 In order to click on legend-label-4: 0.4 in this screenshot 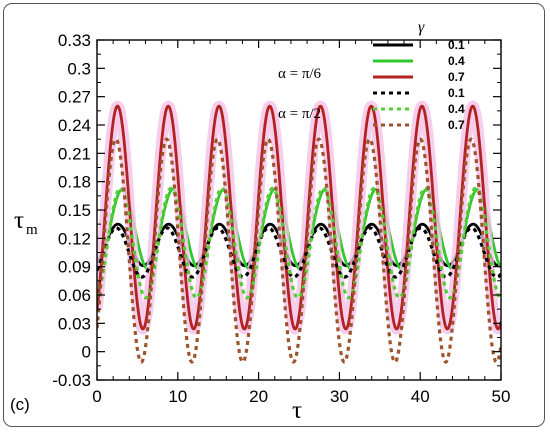, I will do `click(456, 109)`.